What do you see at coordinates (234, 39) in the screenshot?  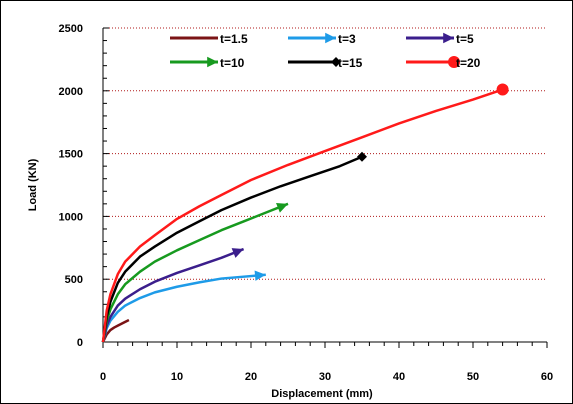 I see `legend-item-t-1-5-label: t=1.5` at bounding box center [234, 39].